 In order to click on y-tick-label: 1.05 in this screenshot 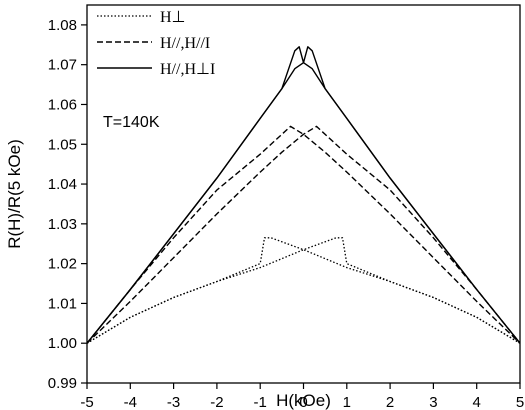, I will do `click(62, 144)`.